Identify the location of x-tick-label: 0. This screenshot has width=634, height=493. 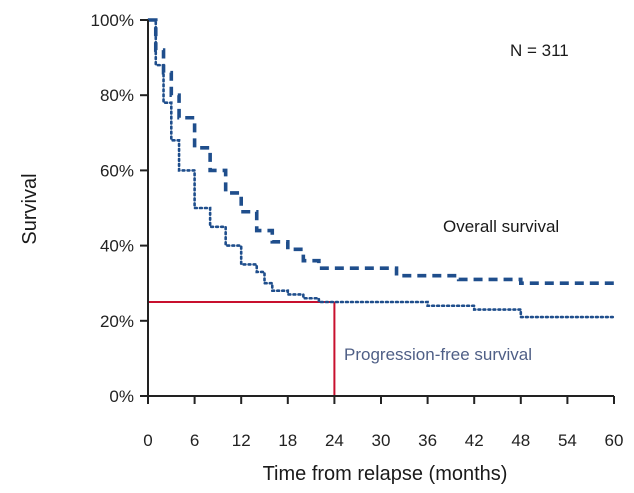
(147, 440).